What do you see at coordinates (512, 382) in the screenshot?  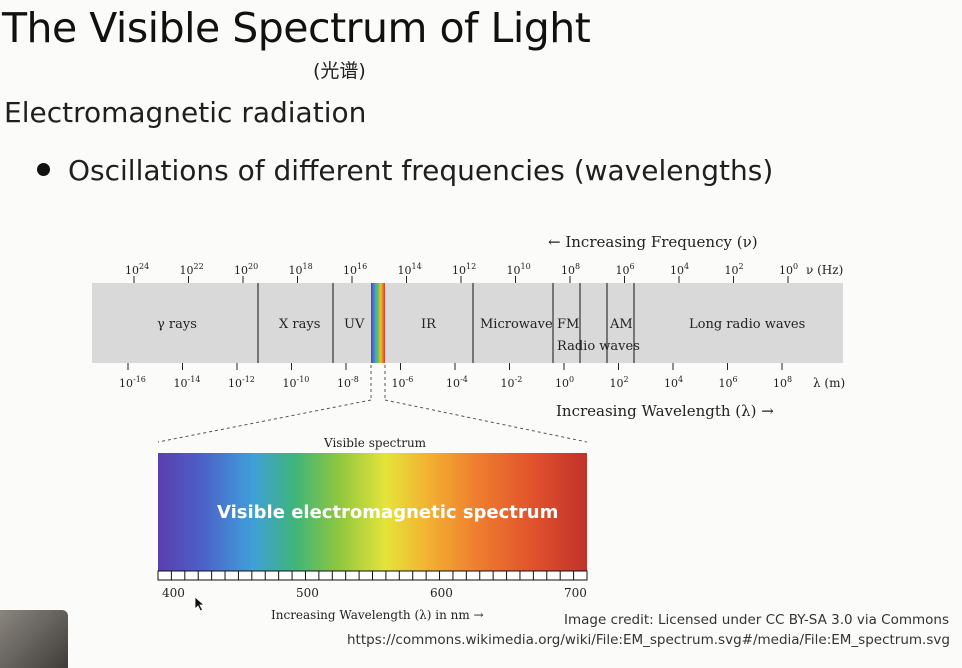 I see `wavelength-tick-label: 10⁻²` at bounding box center [512, 382].